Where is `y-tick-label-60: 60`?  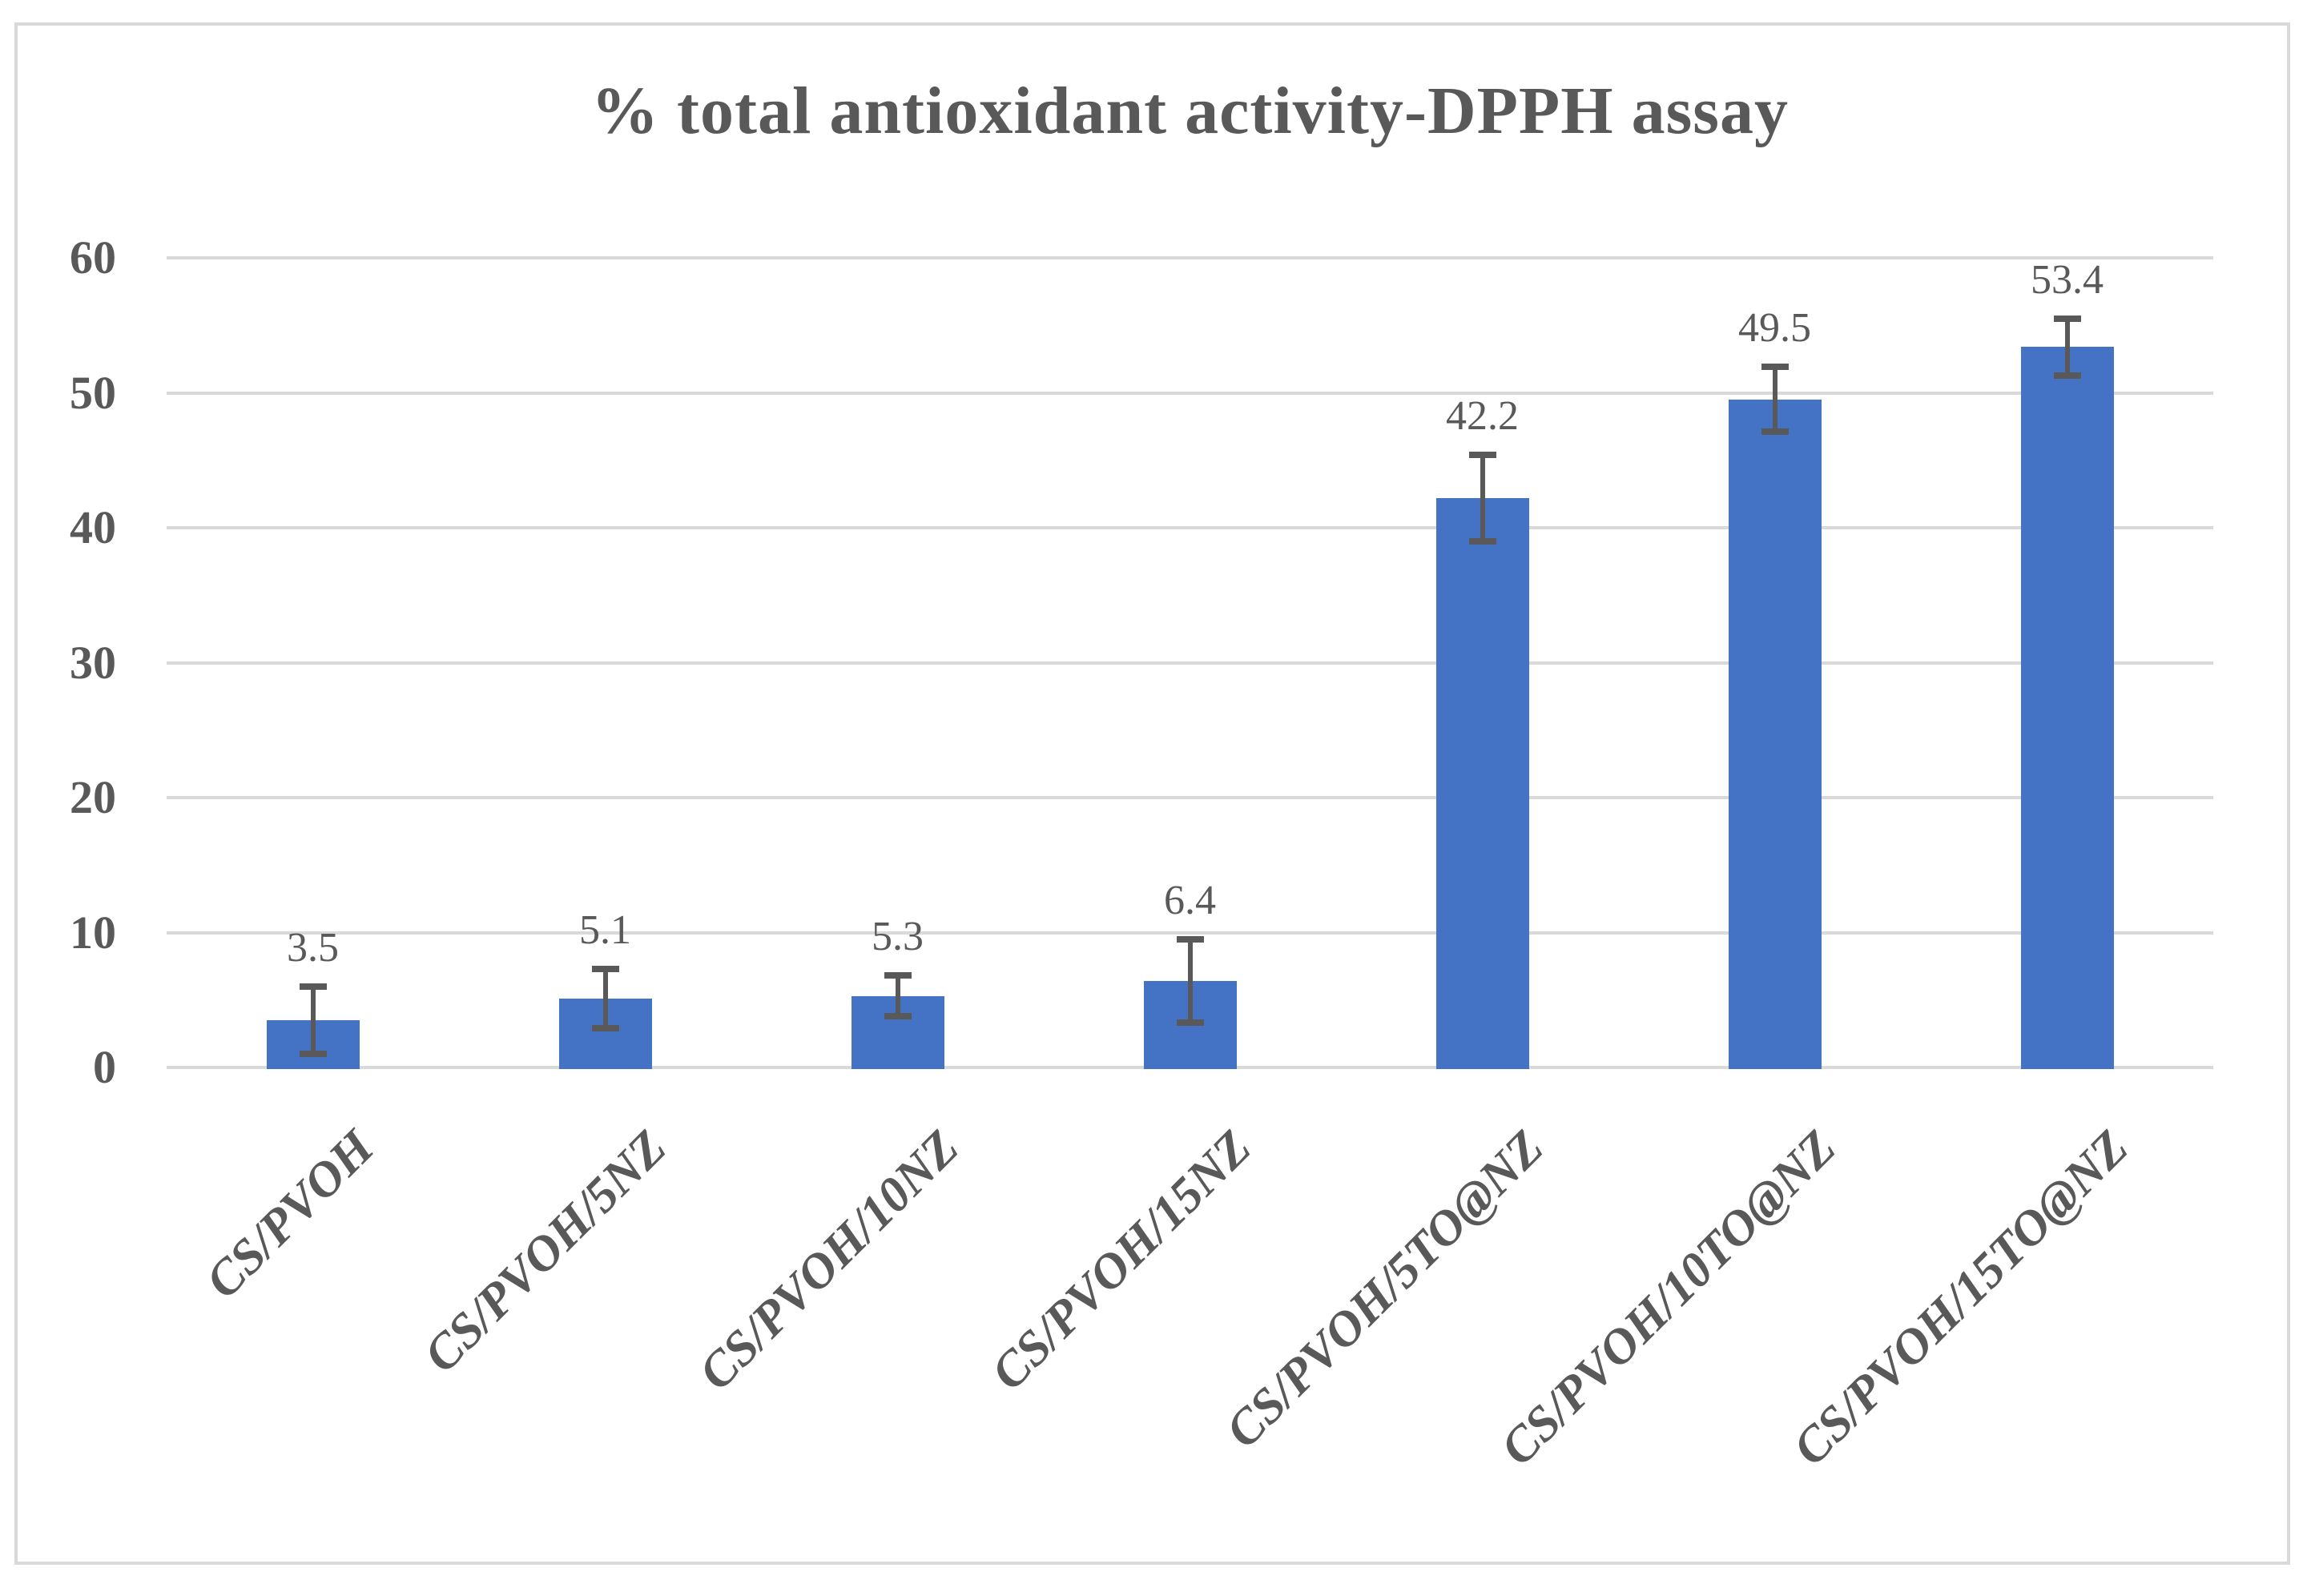 y-tick-label-60: 60 is located at coordinates (93, 257).